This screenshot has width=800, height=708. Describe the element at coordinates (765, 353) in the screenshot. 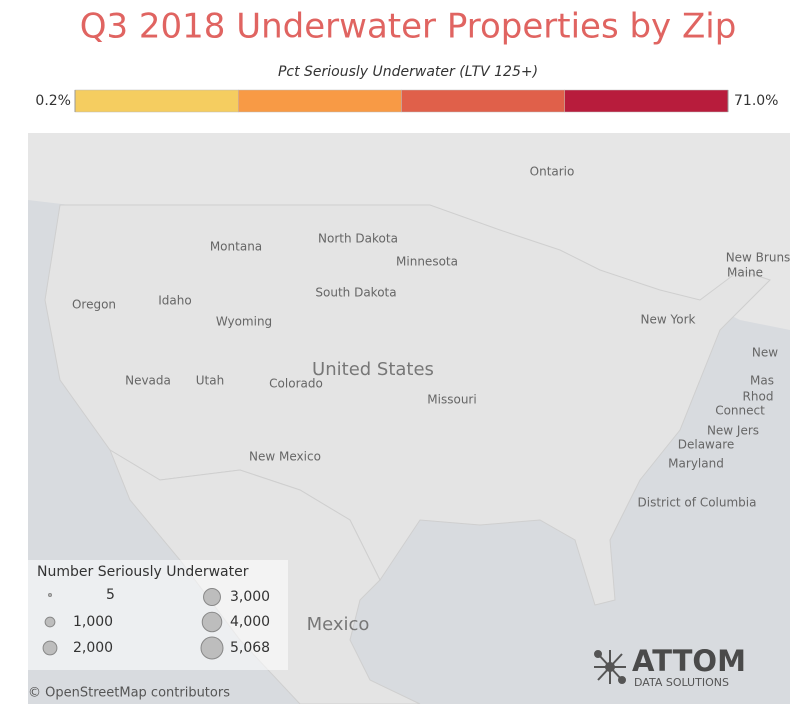

I see `place-label: New` at that location.